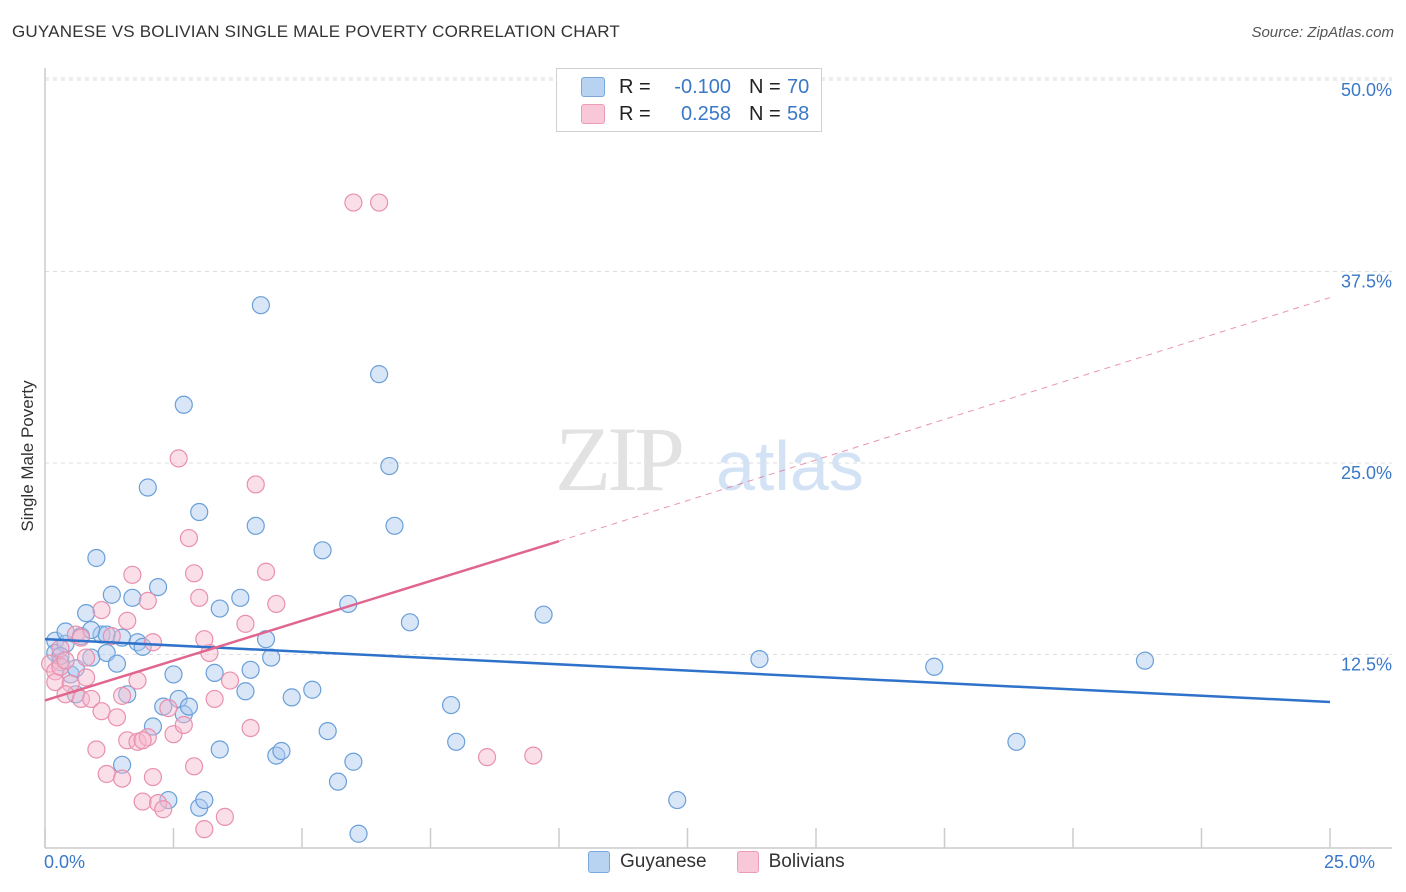 This screenshot has height=892, width=1406. I want to click on series-legend: Guyanese Bolivians, so click(731, 862).